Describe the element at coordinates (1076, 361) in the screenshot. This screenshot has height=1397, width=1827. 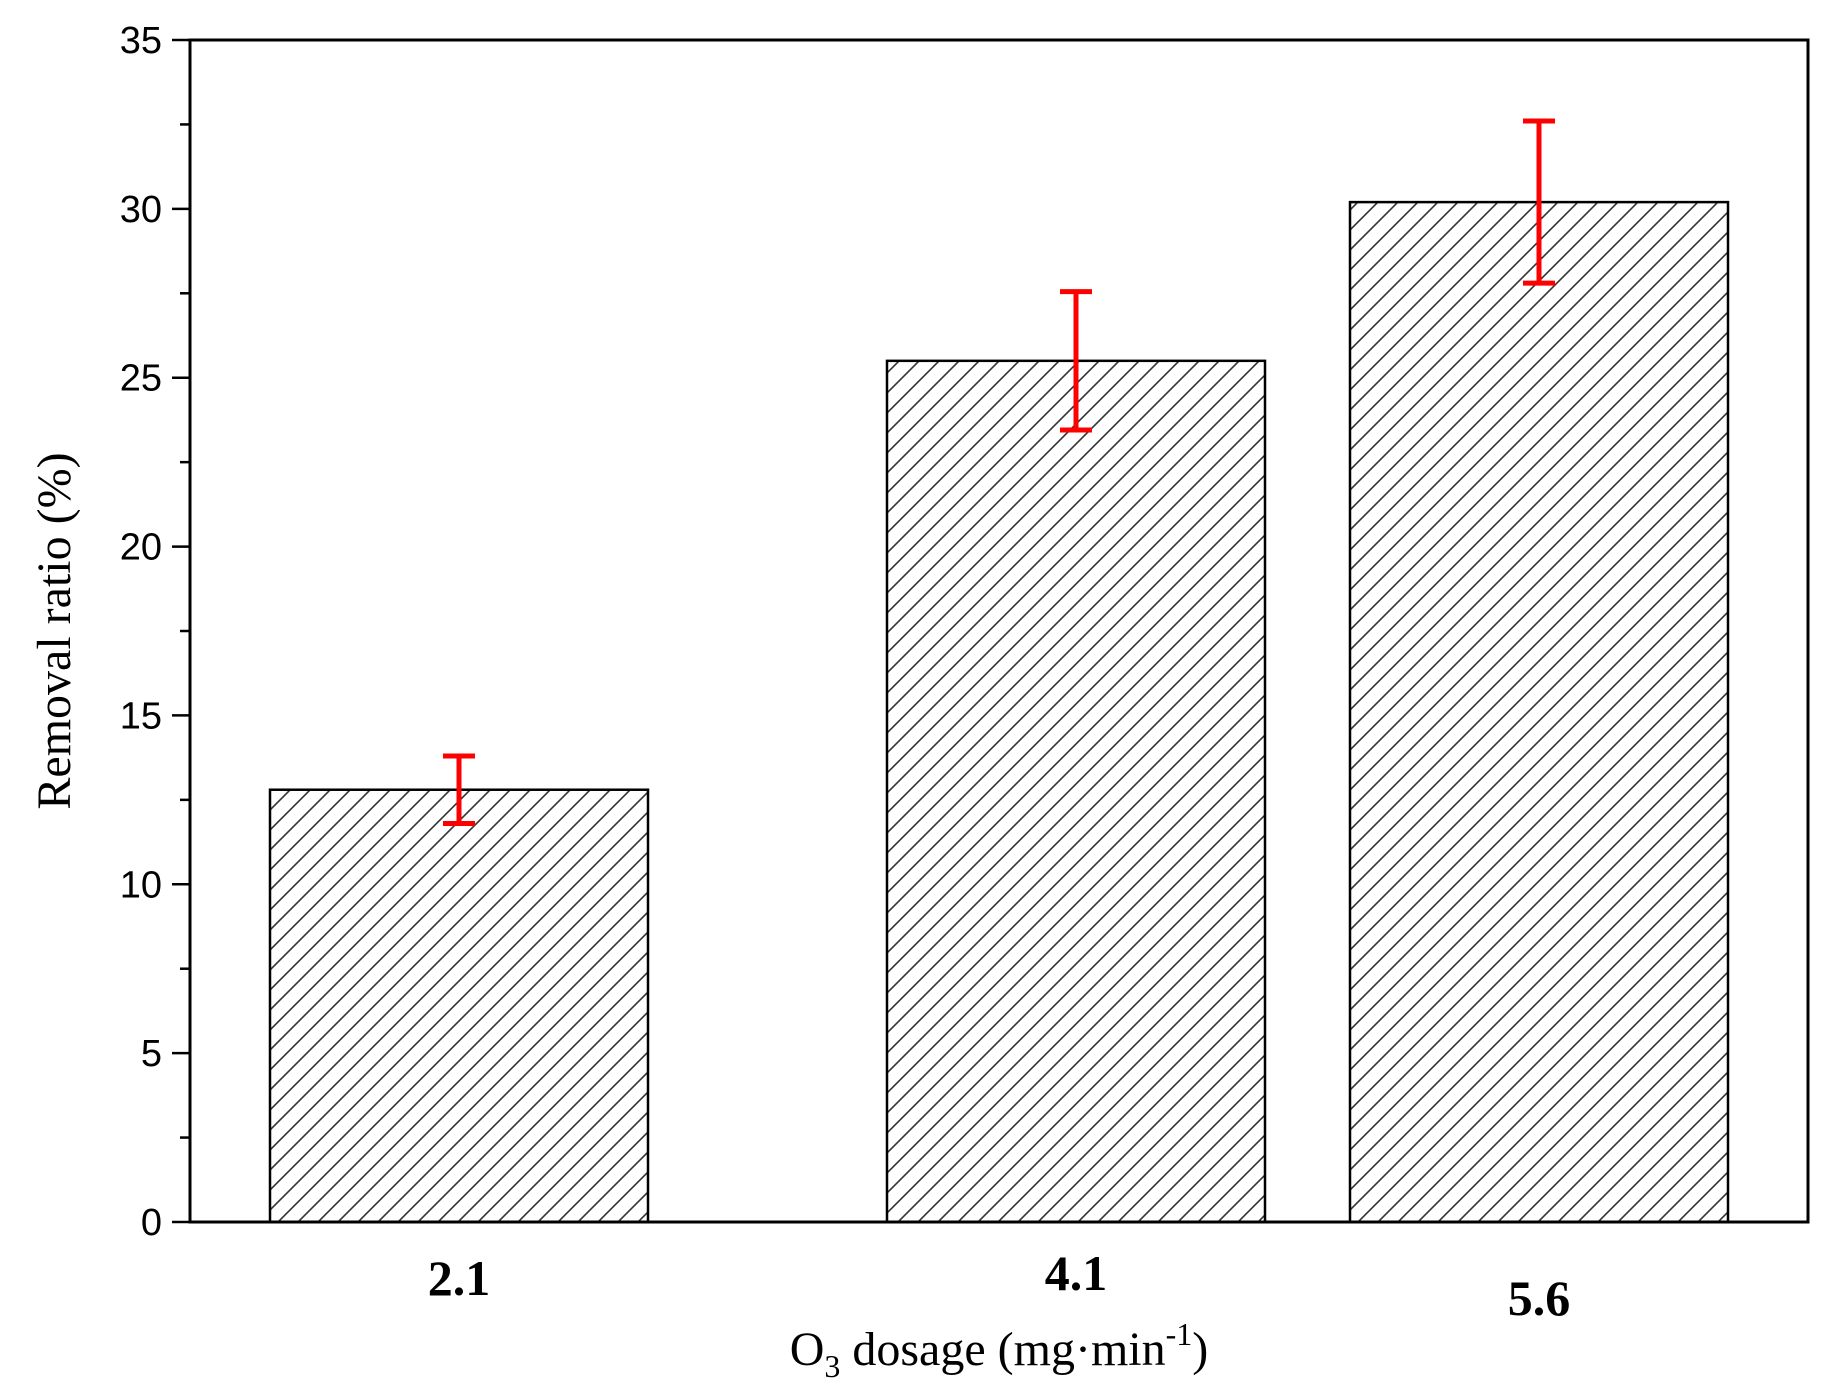
I see `error-bar-4.1` at that location.